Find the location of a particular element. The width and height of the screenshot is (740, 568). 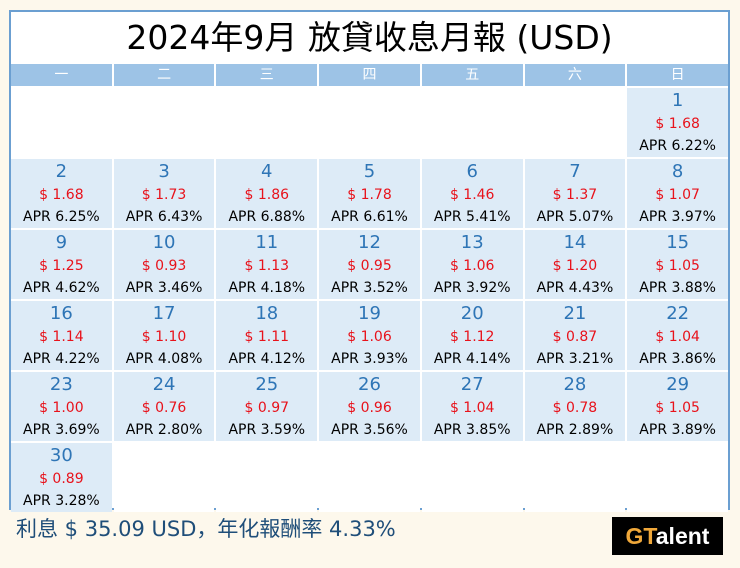

weekday-header: 四 is located at coordinates (369, 75).